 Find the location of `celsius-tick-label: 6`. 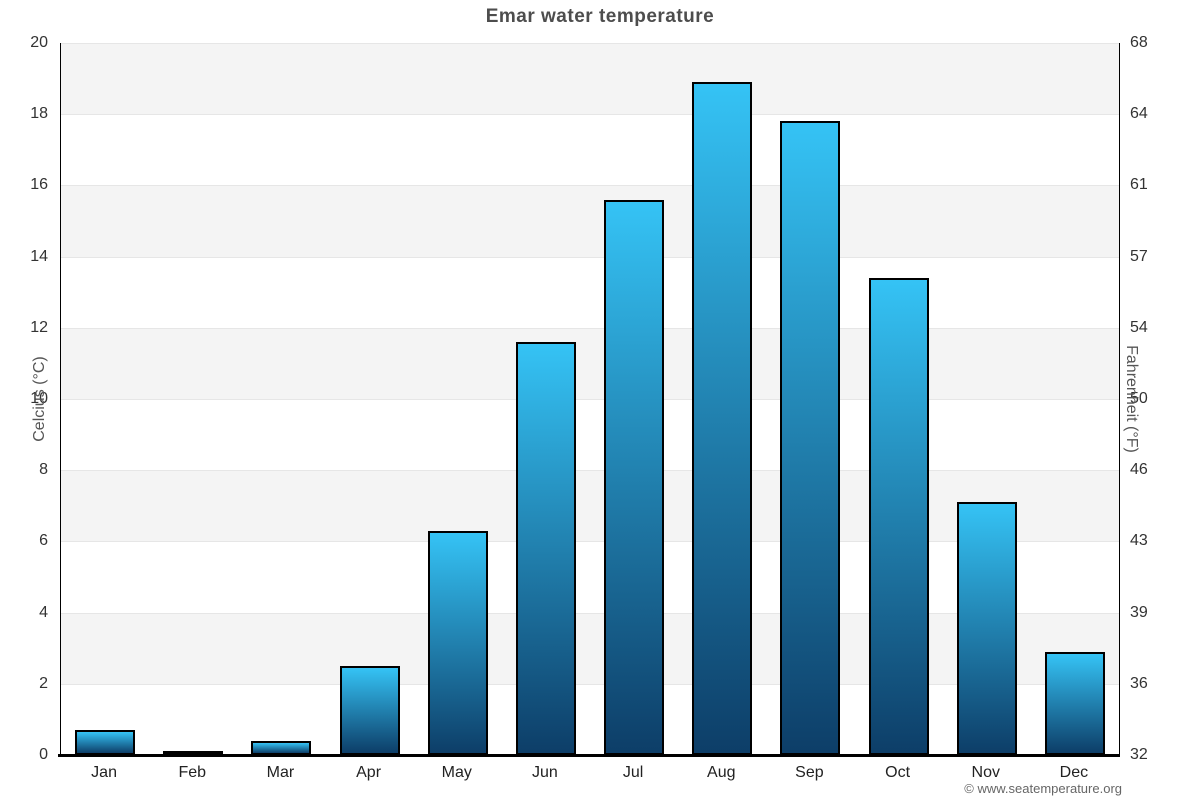

celsius-tick-label: 6 is located at coordinates (43, 541).